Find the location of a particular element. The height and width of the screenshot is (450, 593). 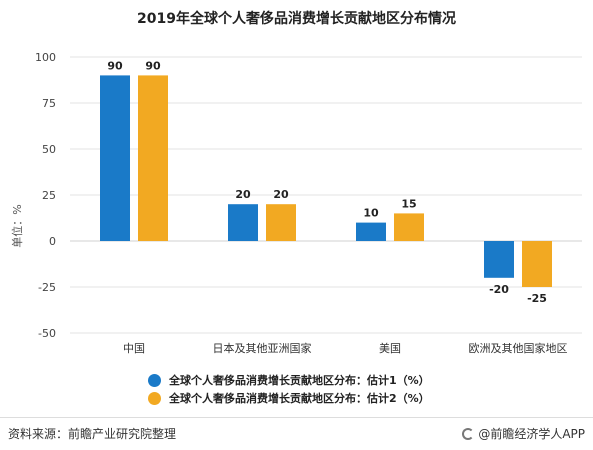

legend-label-series-1: 全球个人奢侈品消费增长贡献地区分布：估计1（%） is located at coordinates (299, 380).